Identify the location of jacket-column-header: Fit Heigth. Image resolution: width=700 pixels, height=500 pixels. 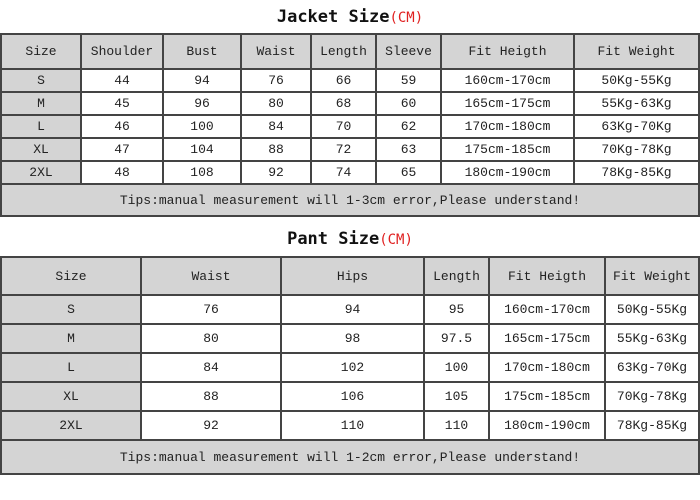
(507, 51).